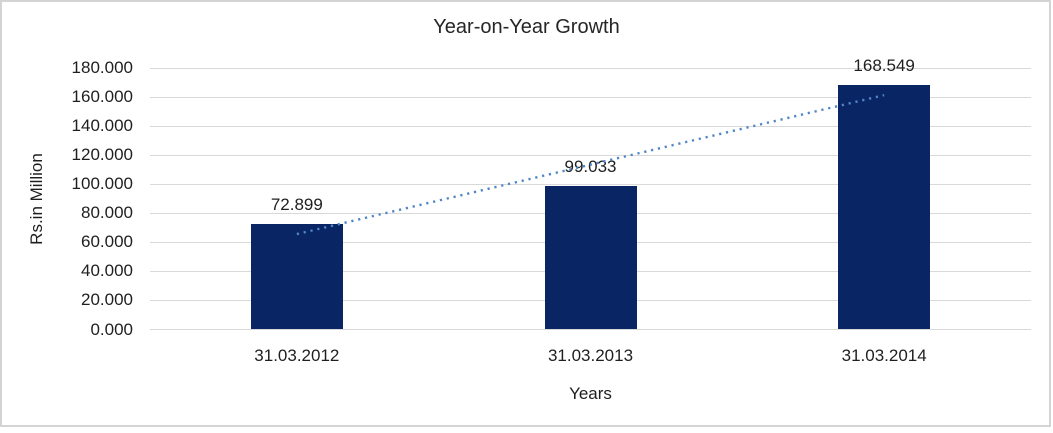  What do you see at coordinates (526, 27) in the screenshot?
I see `chart-title: Year-on-Year Growth` at bounding box center [526, 27].